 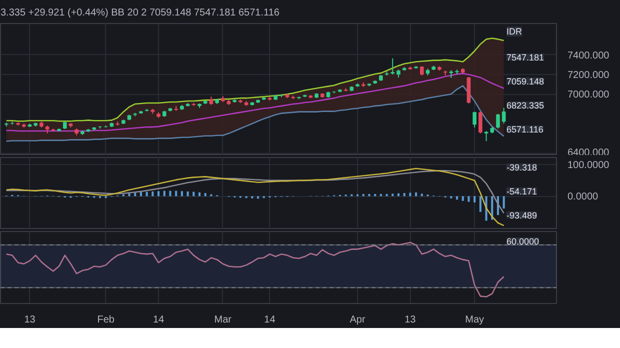 What do you see at coordinates (474, 320) in the screenshot?
I see `x-tick-label: May` at bounding box center [474, 320].